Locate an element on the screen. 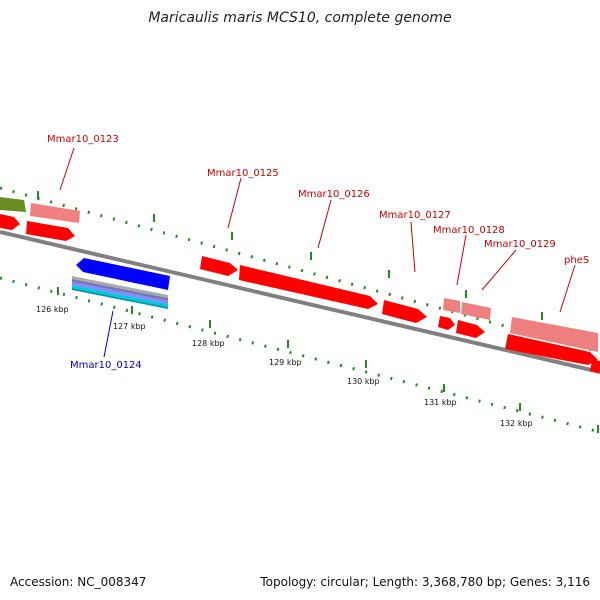 The image size is (600, 600). cds-0128-arrow is located at coordinates (446, 323).